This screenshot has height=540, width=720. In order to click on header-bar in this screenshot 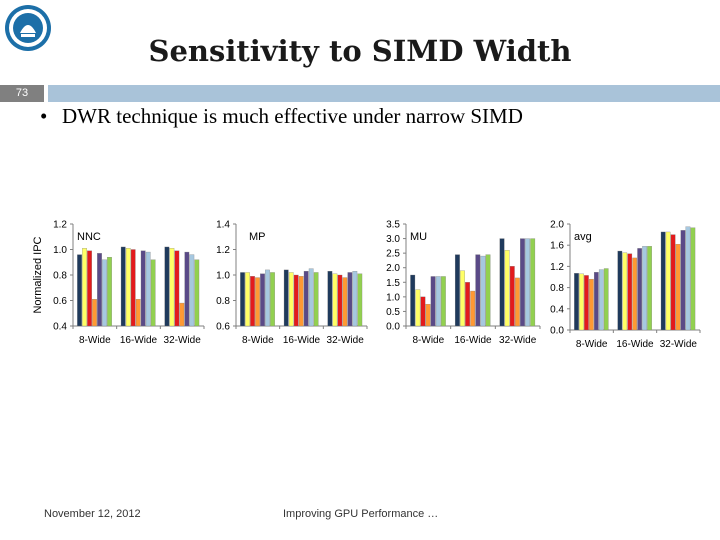, I will do `click(384, 93)`.